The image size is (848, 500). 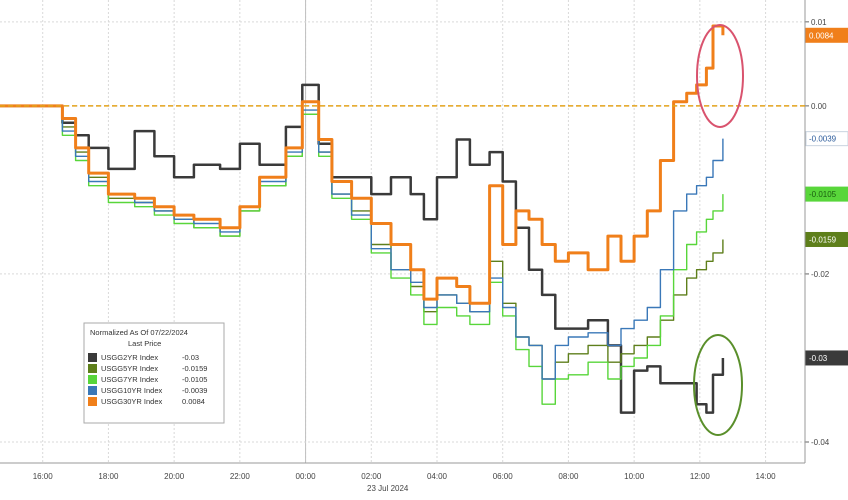 What do you see at coordinates (190, 357) in the screenshot?
I see `legend-series-value: -0.03` at bounding box center [190, 357].